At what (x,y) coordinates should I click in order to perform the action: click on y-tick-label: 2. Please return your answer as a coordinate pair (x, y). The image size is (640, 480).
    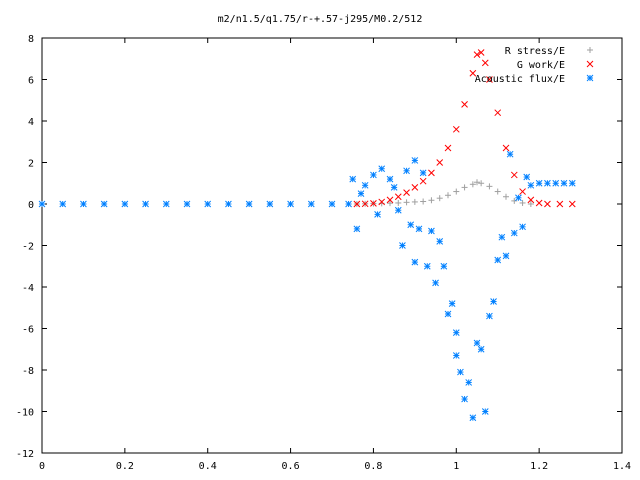
    Looking at the image, I should click on (31, 164).